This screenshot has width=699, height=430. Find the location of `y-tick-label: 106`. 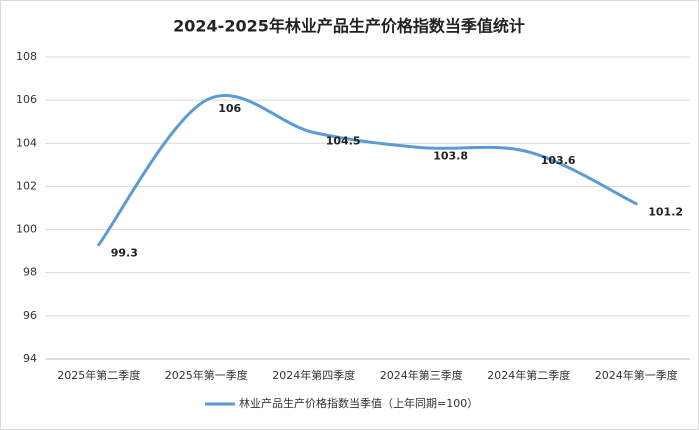

y-tick-label: 106 is located at coordinates (26, 99).